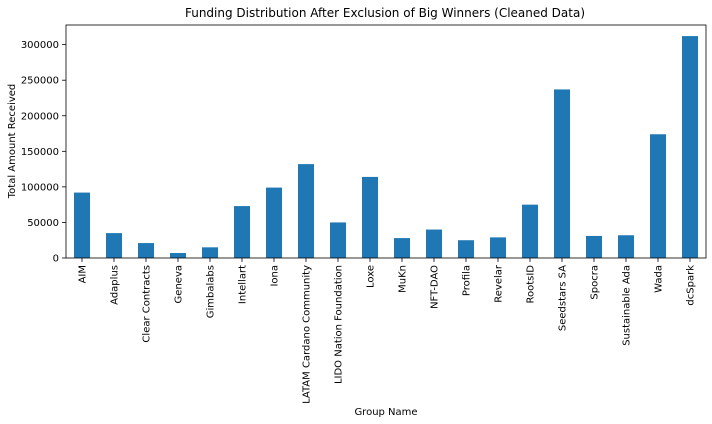 The image size is (712, 424). I want to click on y-tick-label: 150000, so click(40, 152).